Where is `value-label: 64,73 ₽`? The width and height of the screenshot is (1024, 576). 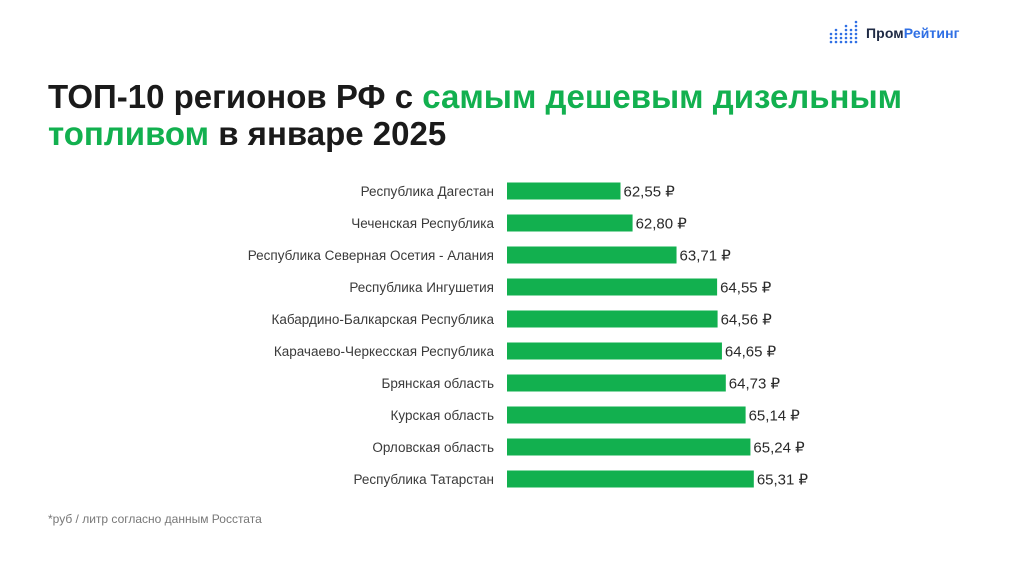
value-label: 64,73 ₽ is located at coordinates (755, 384).